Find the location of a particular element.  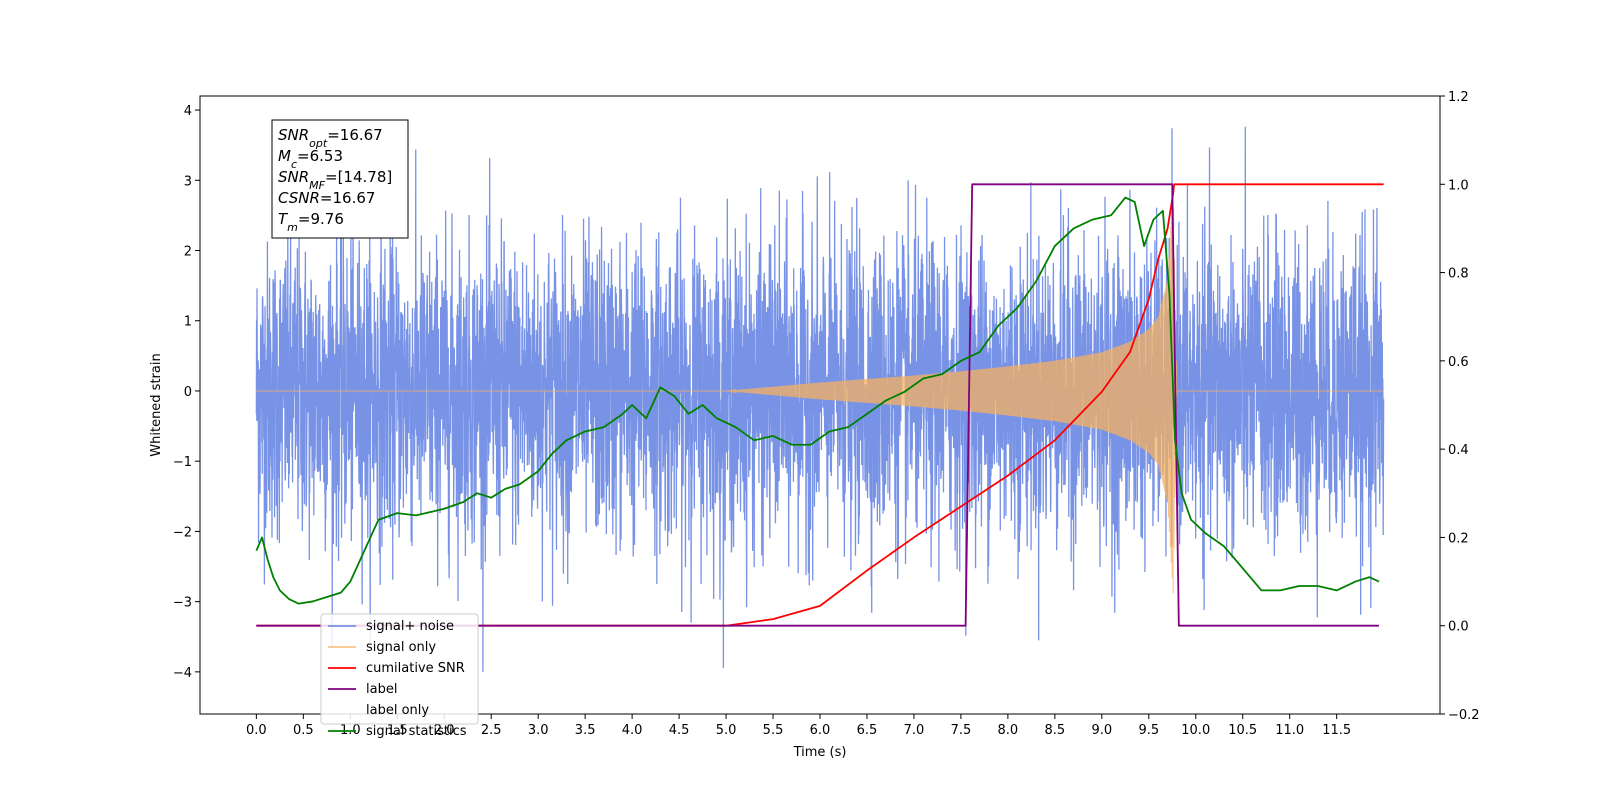

legend-label: signal statistics is located at coordinates (416, 731).